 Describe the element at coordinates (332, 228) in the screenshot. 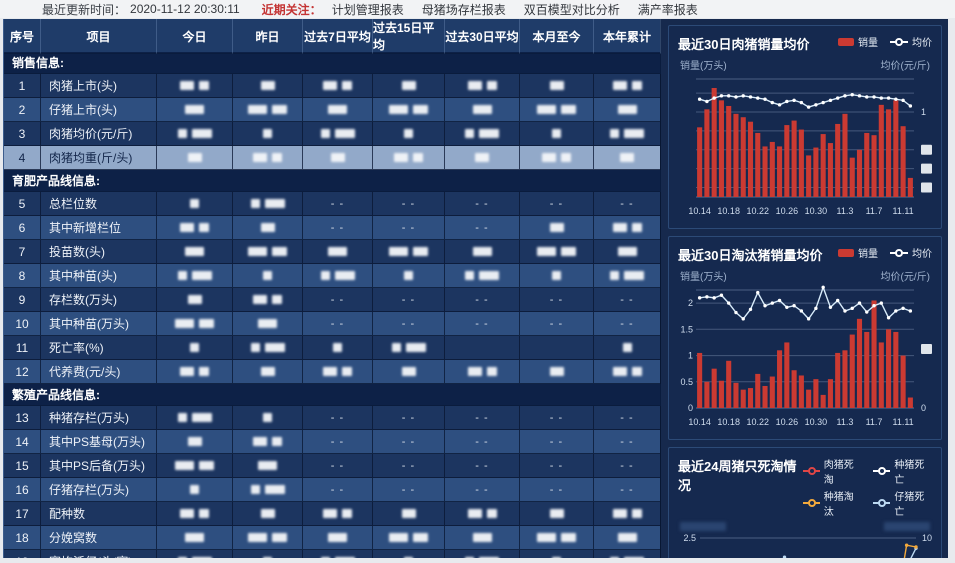

I see `table-row: 6 其中新增栏位 - - - - - -` at that location.